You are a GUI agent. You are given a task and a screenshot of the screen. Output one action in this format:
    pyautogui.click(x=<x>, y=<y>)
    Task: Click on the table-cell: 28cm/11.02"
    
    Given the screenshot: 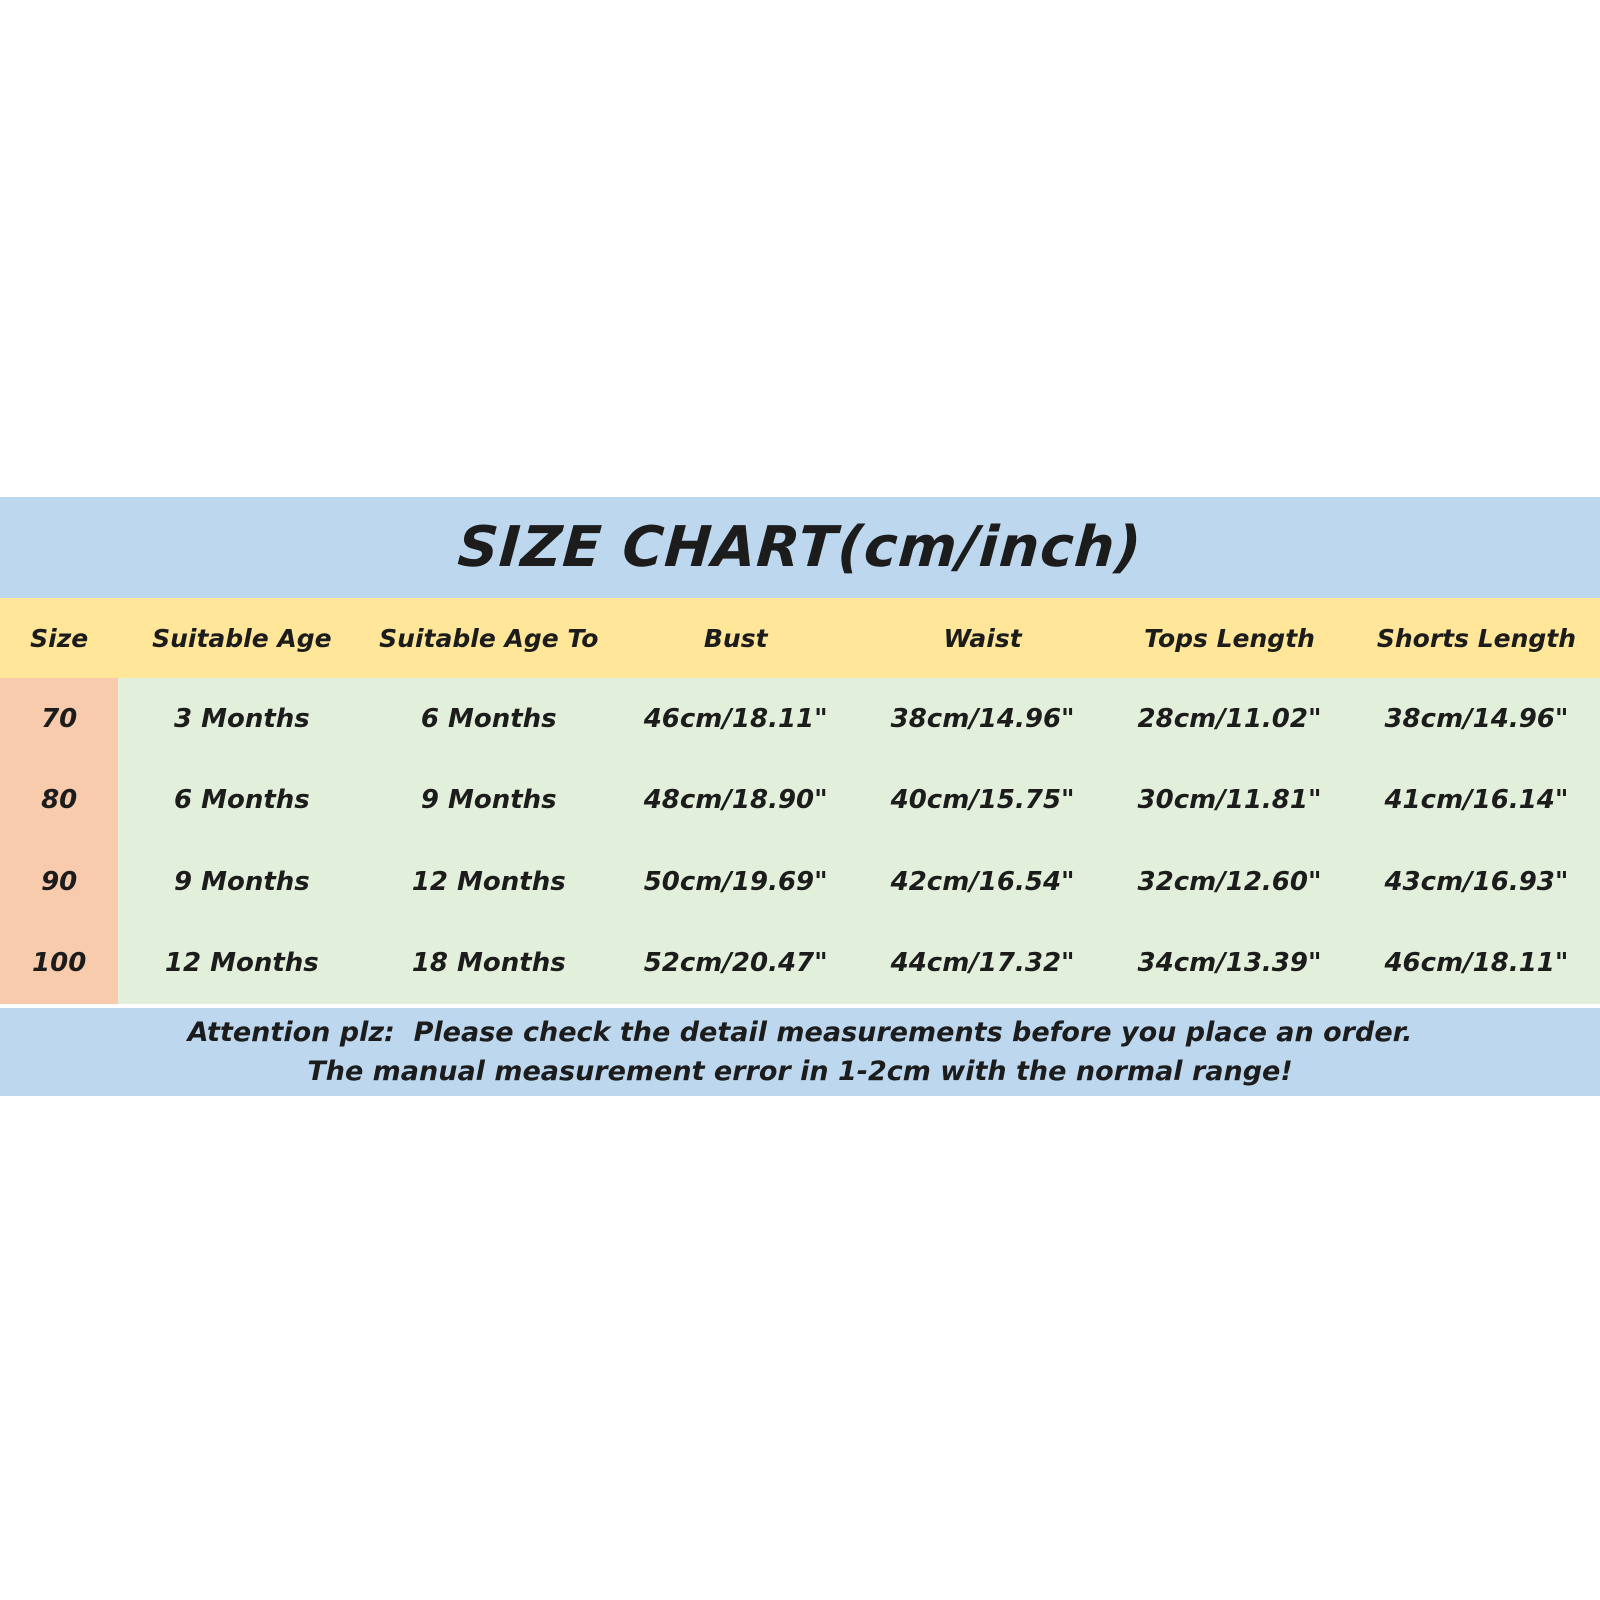 What is the action you would take?
    pyautogui.click(x=1229, y=718)
    